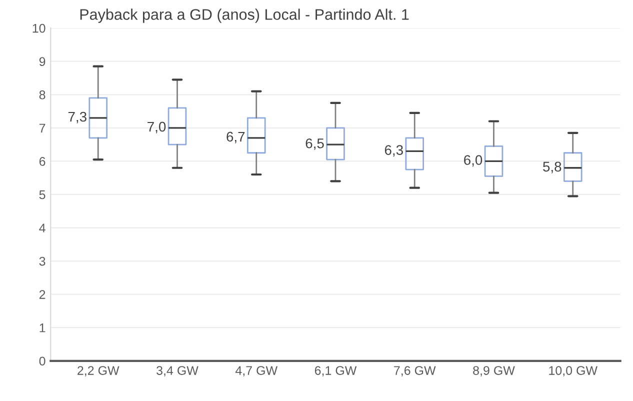  Describe the element at coordinates (157, 128) in the screenshot. I see `text: 7,0` at that location.